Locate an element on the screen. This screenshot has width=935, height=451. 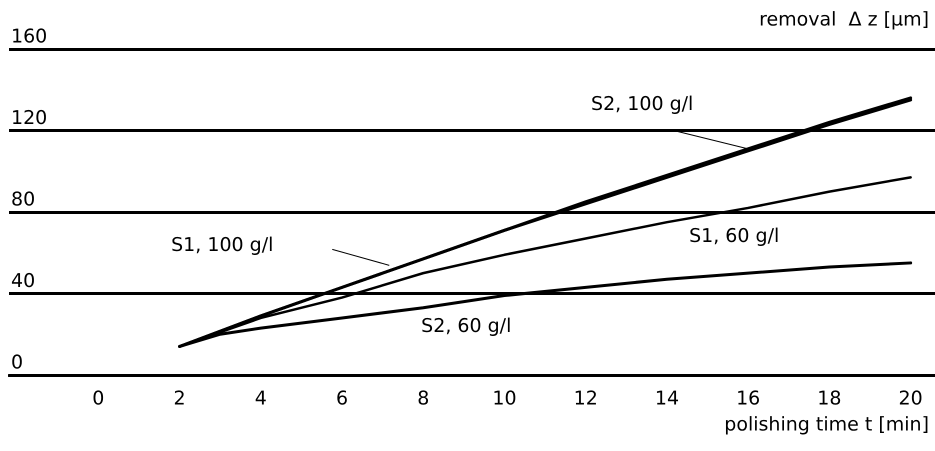
x-tick-label: 16 is located at coordinates (748, 399).